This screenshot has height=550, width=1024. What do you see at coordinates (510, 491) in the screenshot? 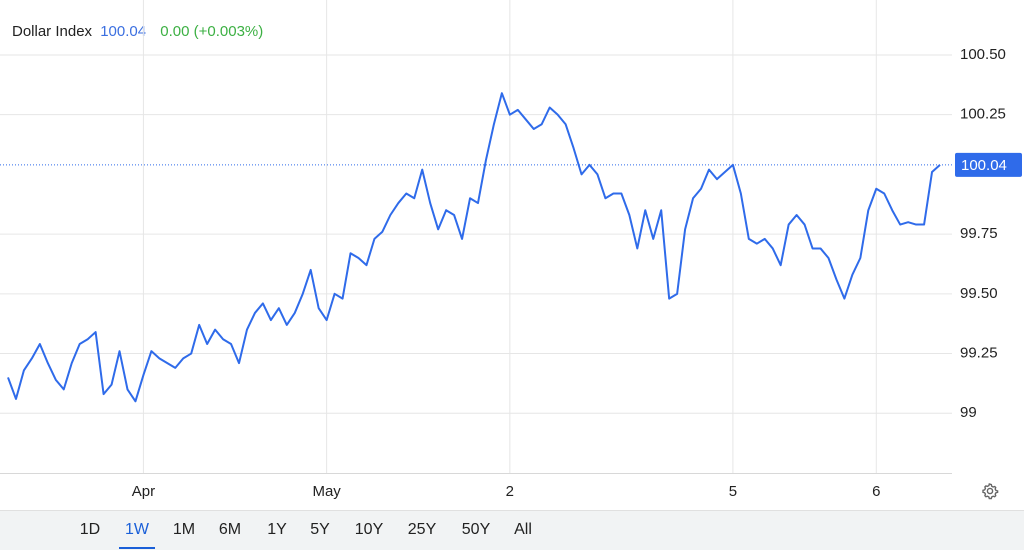
I see `x-tick-label: 2` at bounding box center [510, 491].